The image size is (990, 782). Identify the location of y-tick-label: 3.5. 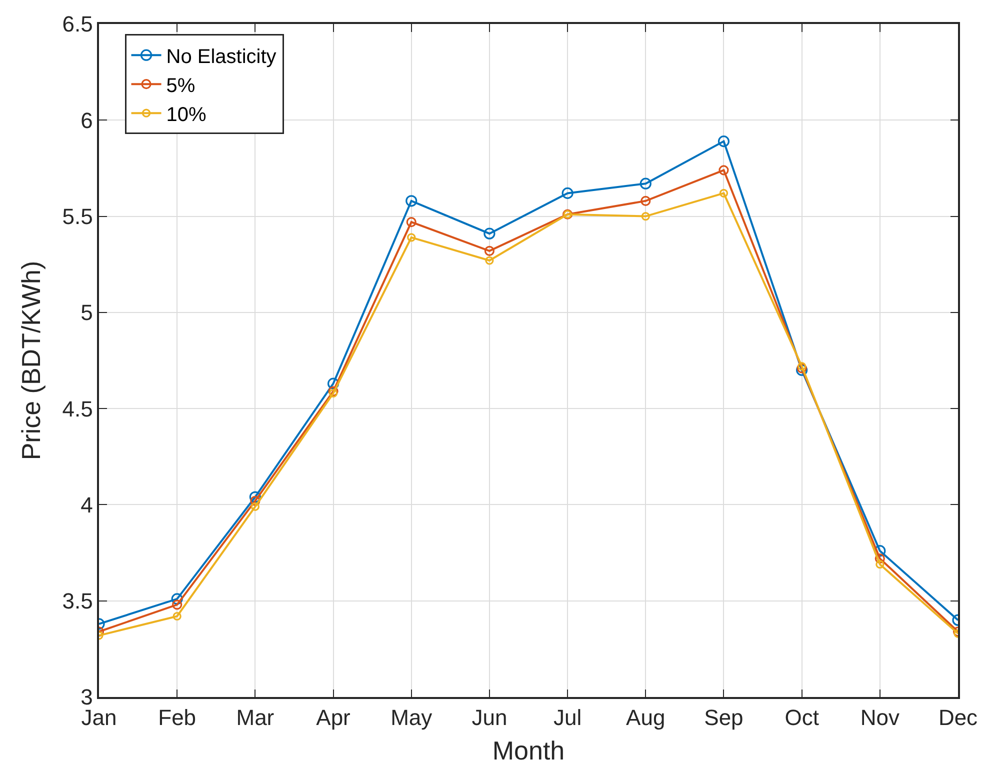
(77, 601).